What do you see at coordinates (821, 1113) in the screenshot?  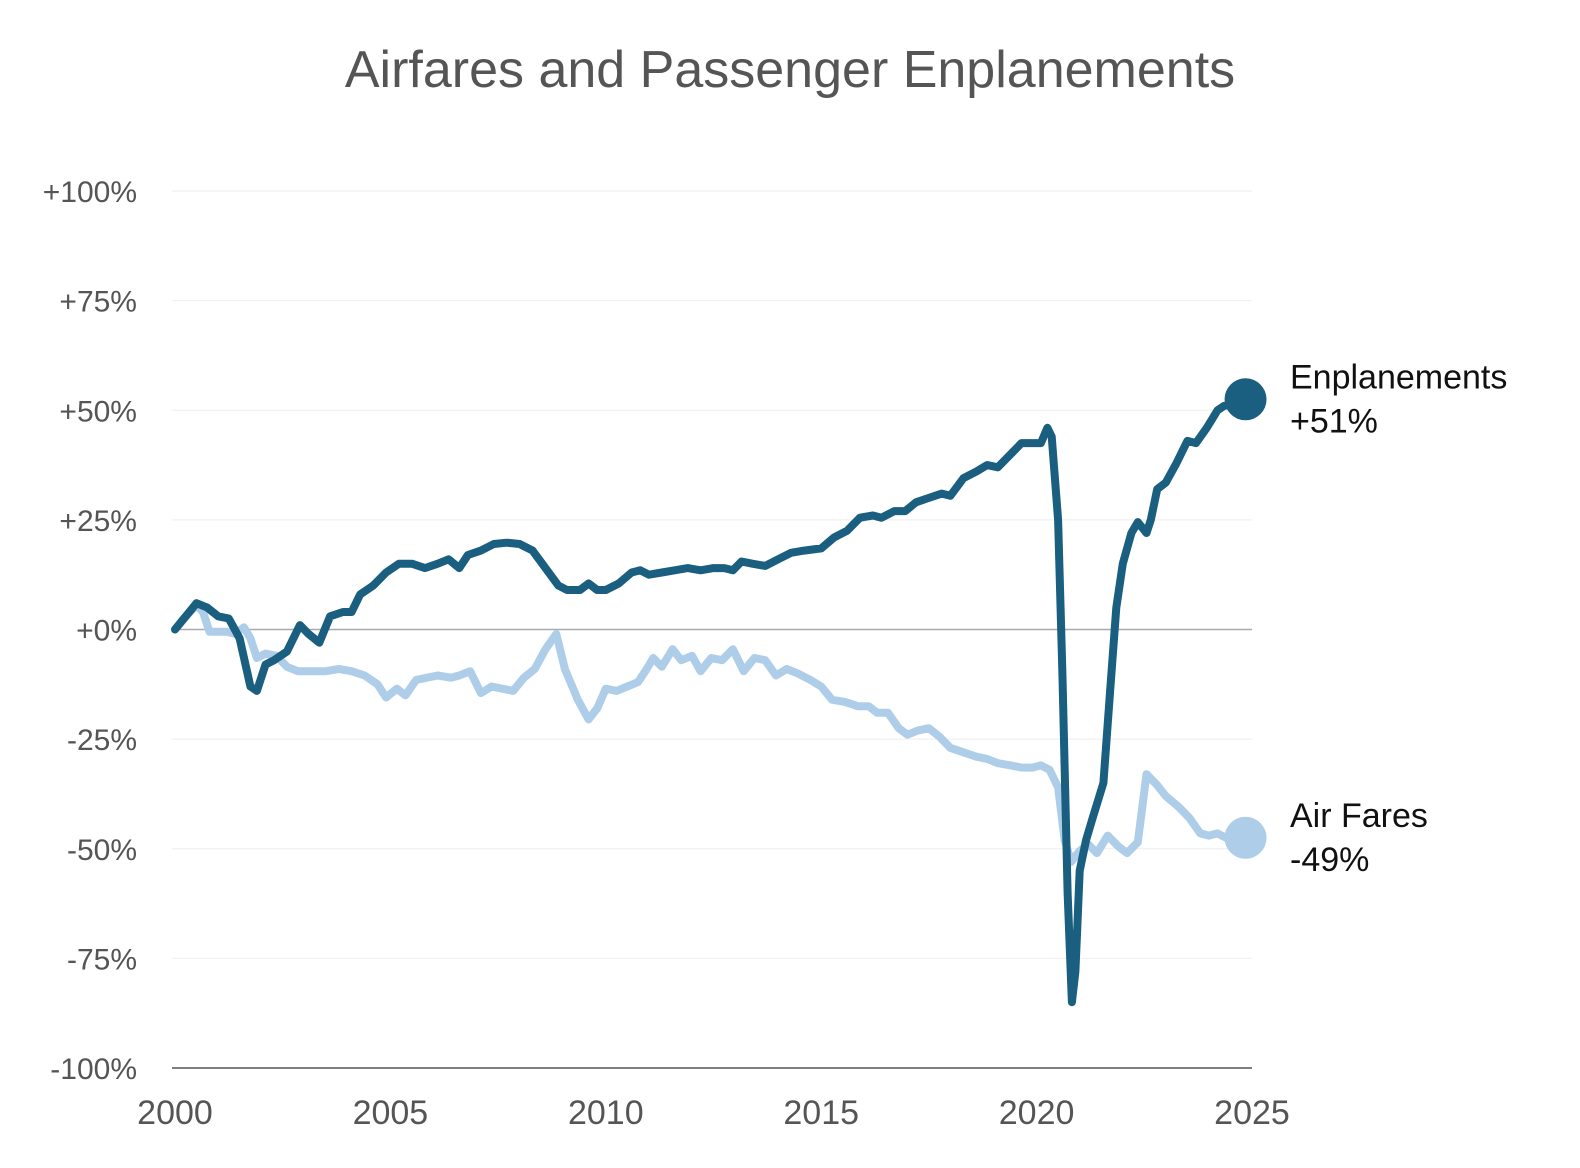 I see `x-tick-label: 2015` at bounding box center [821, 1113].